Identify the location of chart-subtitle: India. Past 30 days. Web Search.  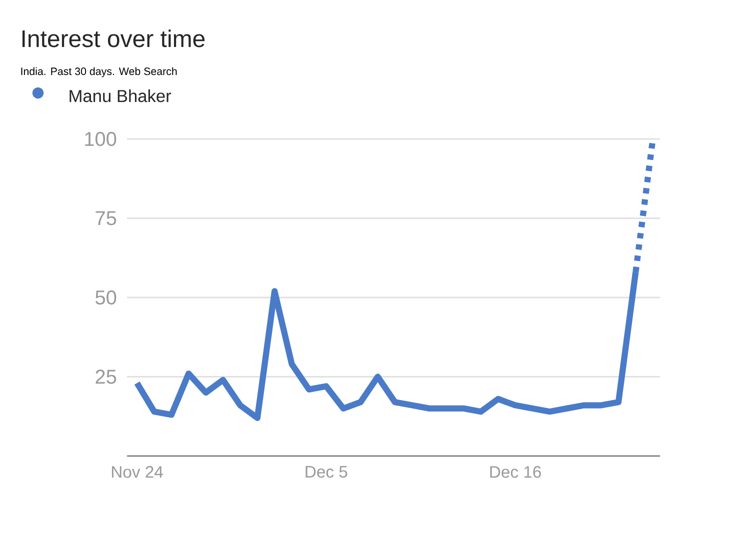
(99, 72).